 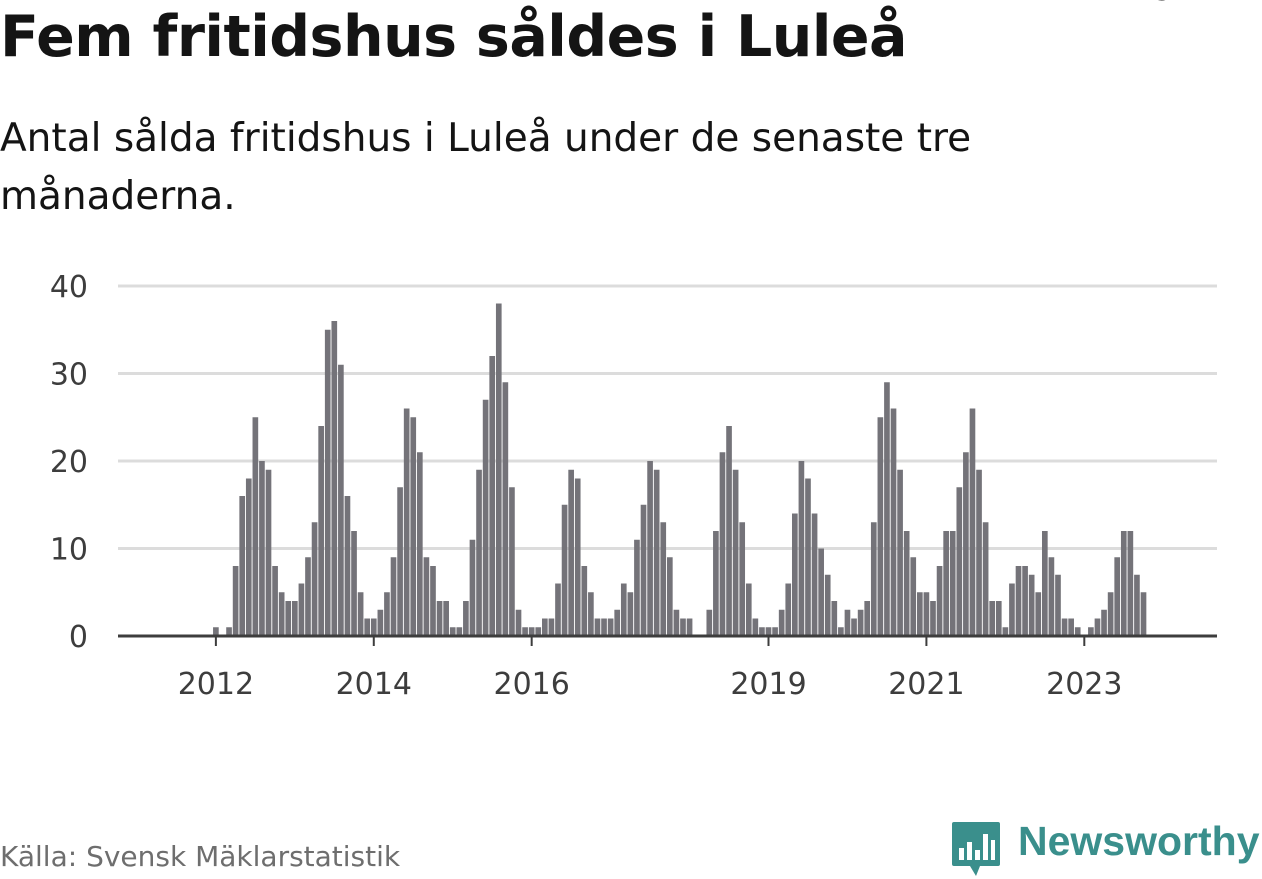 I want to click on x-tick-label: 2021, so click(x=926, y=684).